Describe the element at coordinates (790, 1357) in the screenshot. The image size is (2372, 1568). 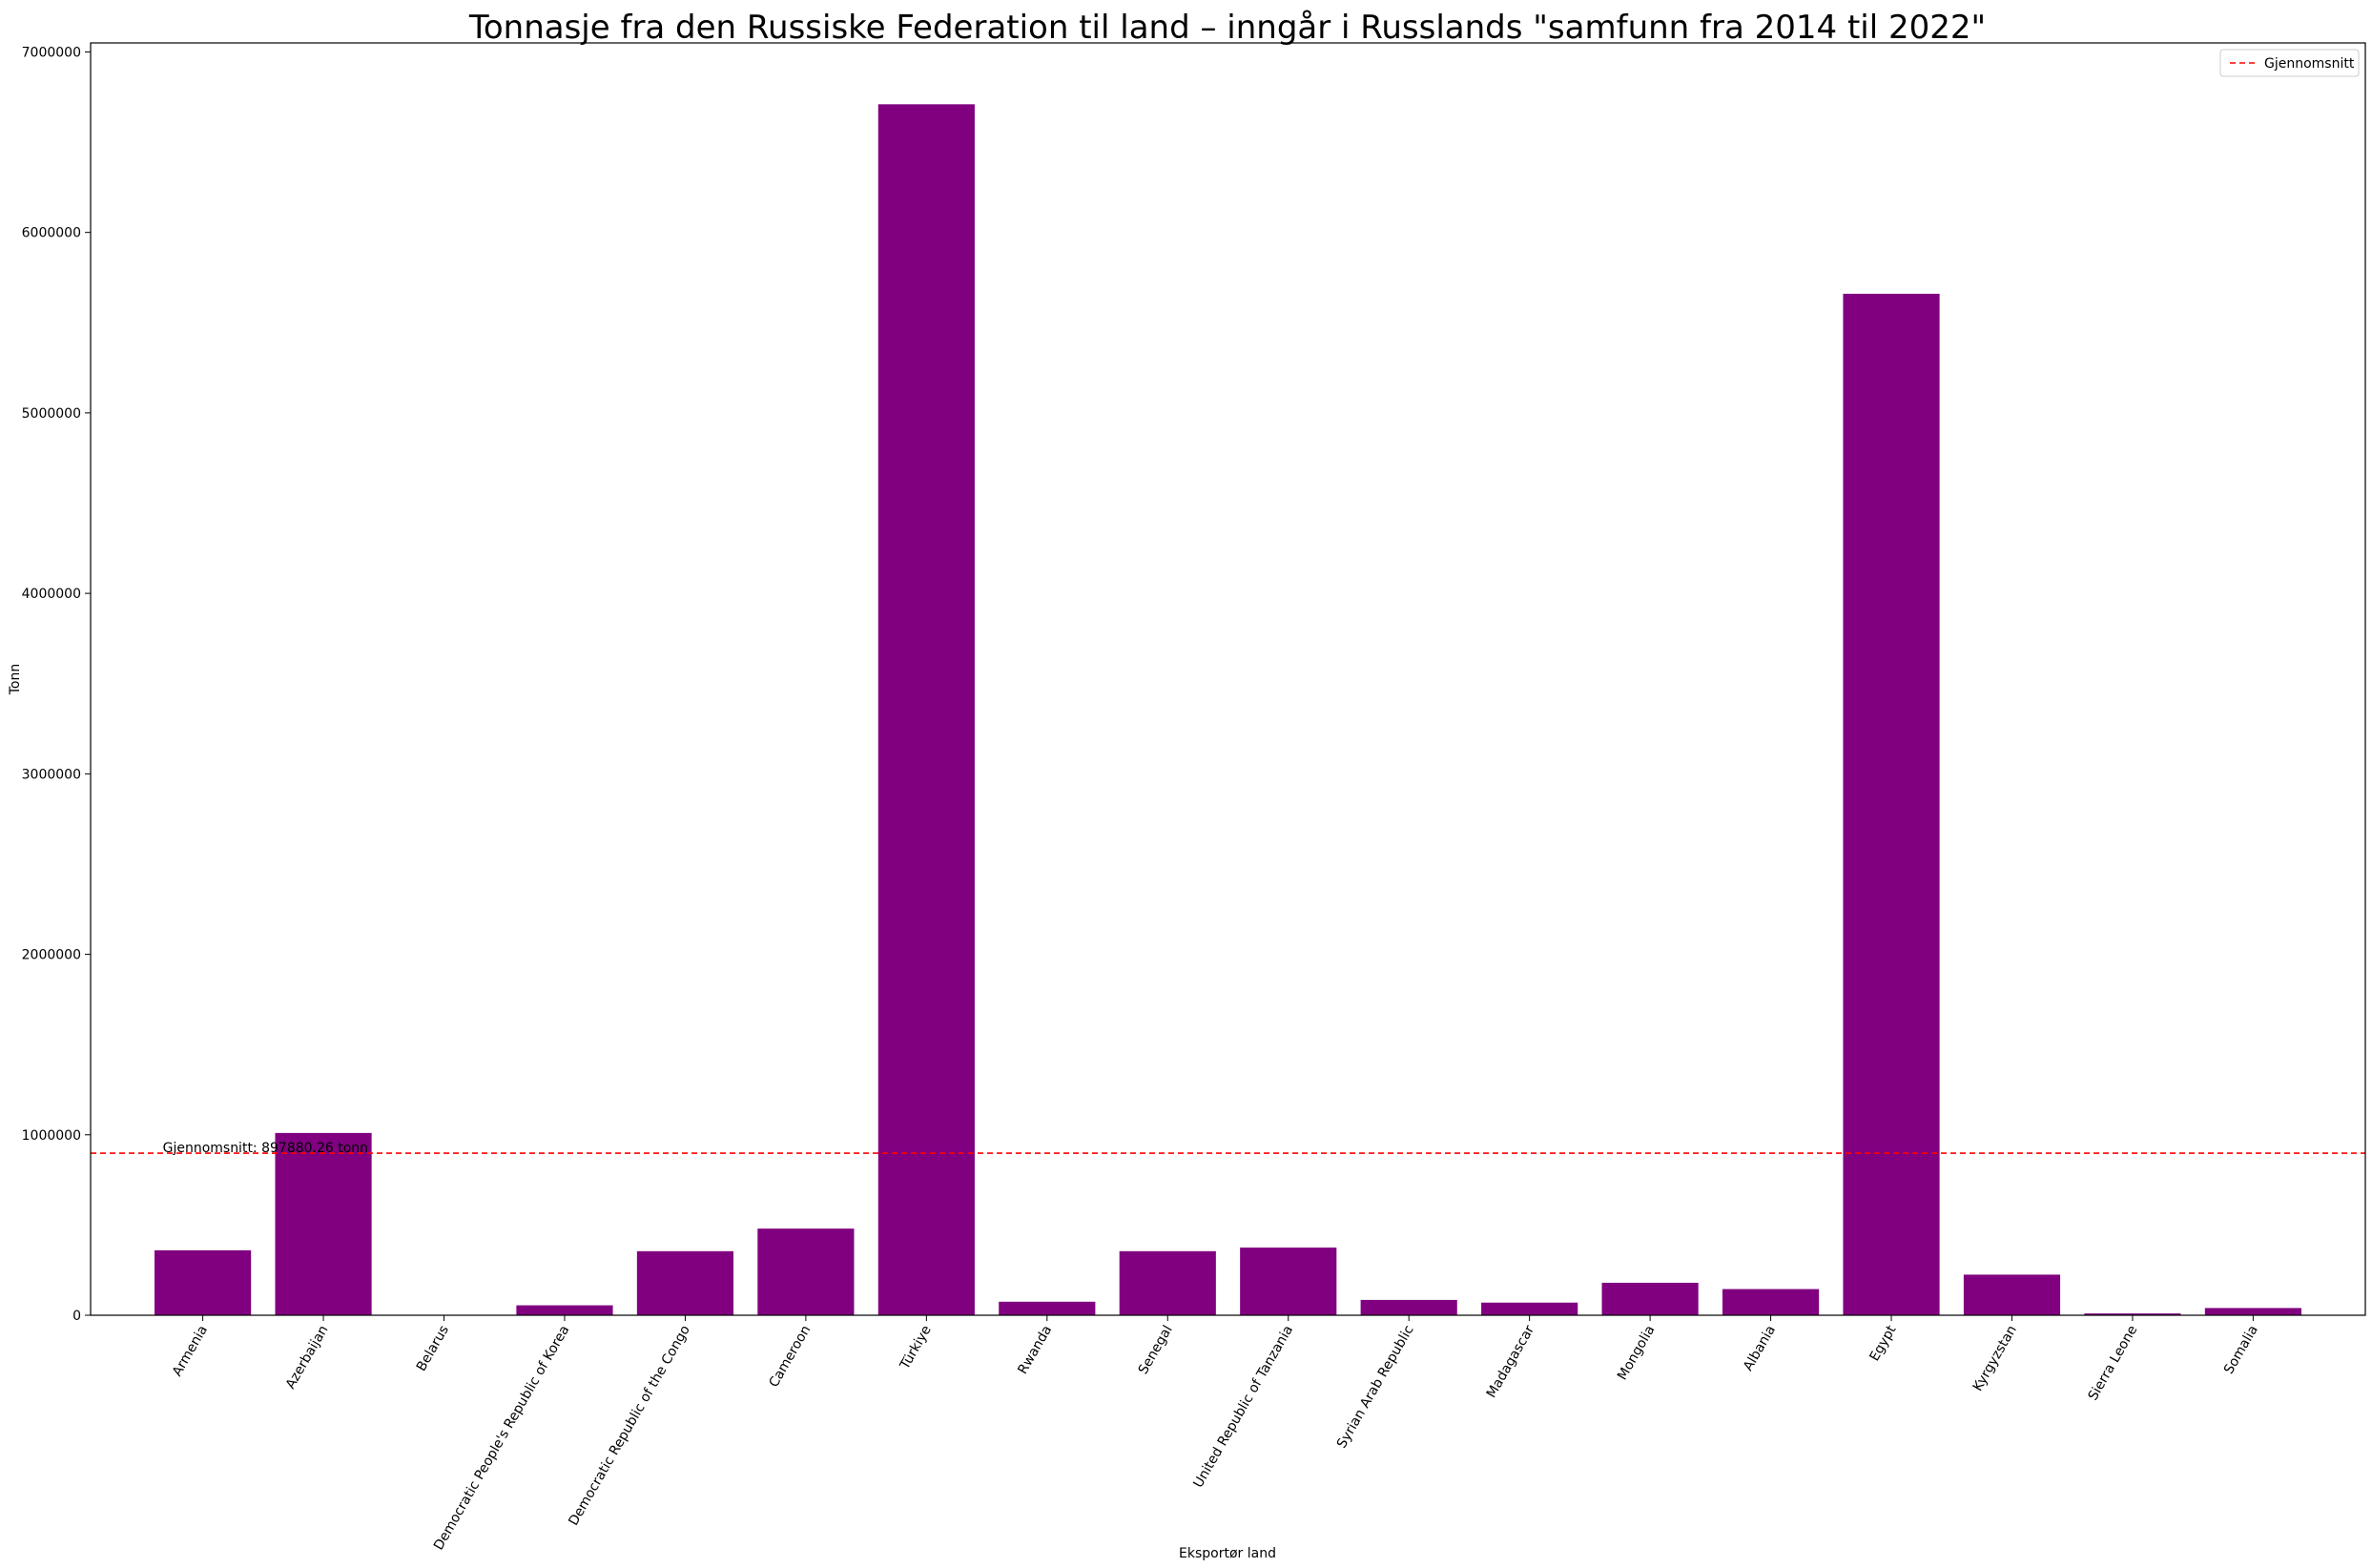
I see `x-tick-label-5: Cameroon` at that location.